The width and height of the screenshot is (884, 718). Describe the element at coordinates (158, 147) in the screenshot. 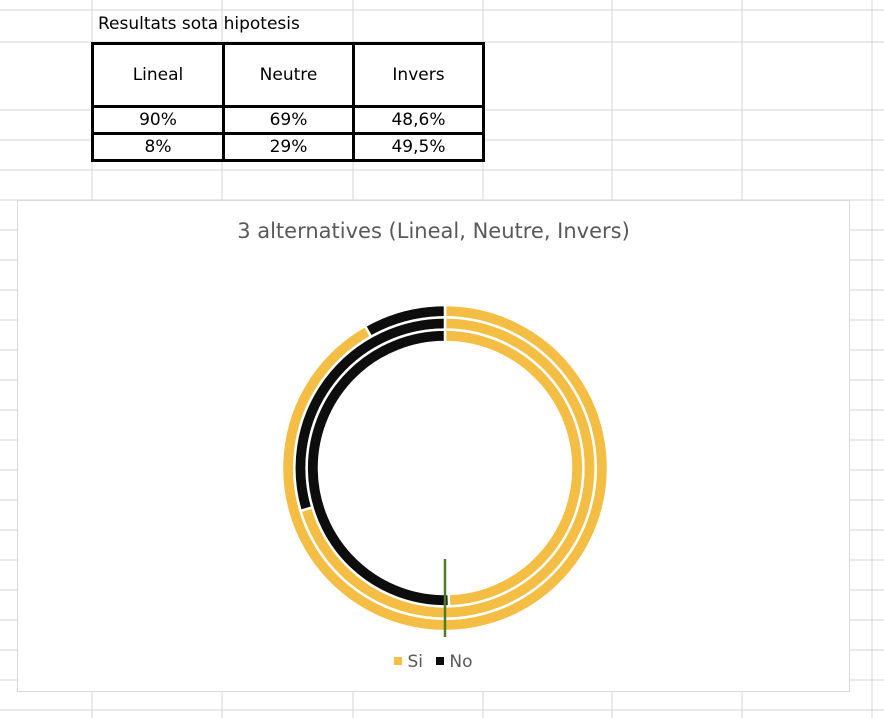

I see `table-cell: 8%` at that location.